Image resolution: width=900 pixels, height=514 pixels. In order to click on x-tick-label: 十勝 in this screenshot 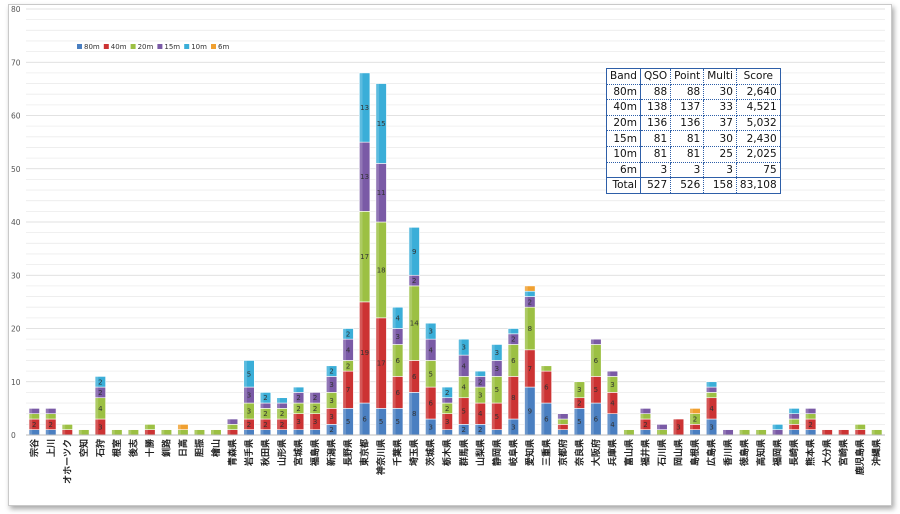, I will do `click(150, 447)`.